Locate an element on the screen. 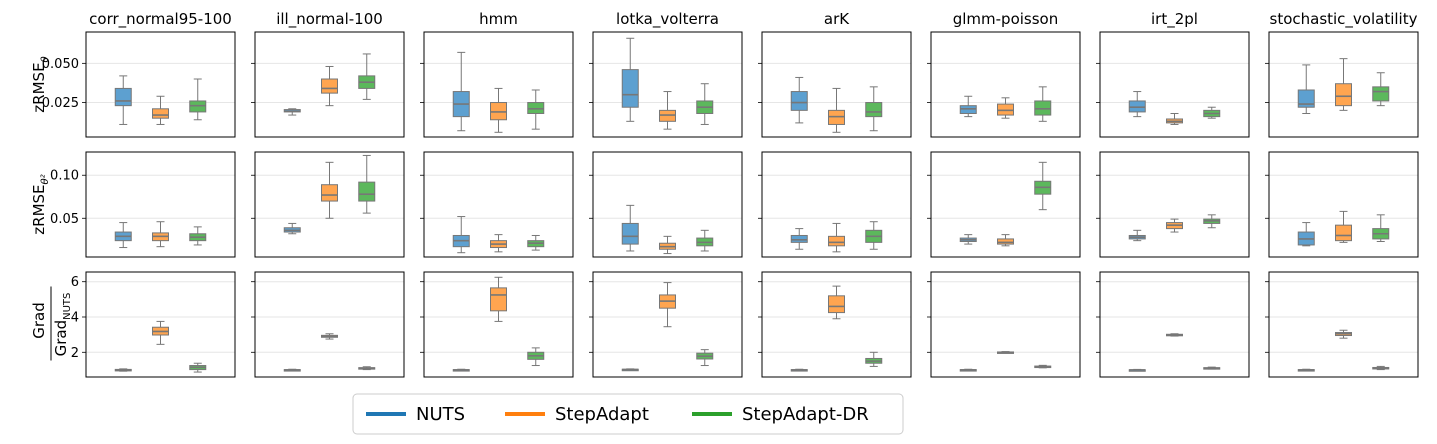 Image resolution: width=1437 pixels, height=444 pixels. legend: NUTS StepAdapt StepAdapt-DR is located at coordinates (628, 414).